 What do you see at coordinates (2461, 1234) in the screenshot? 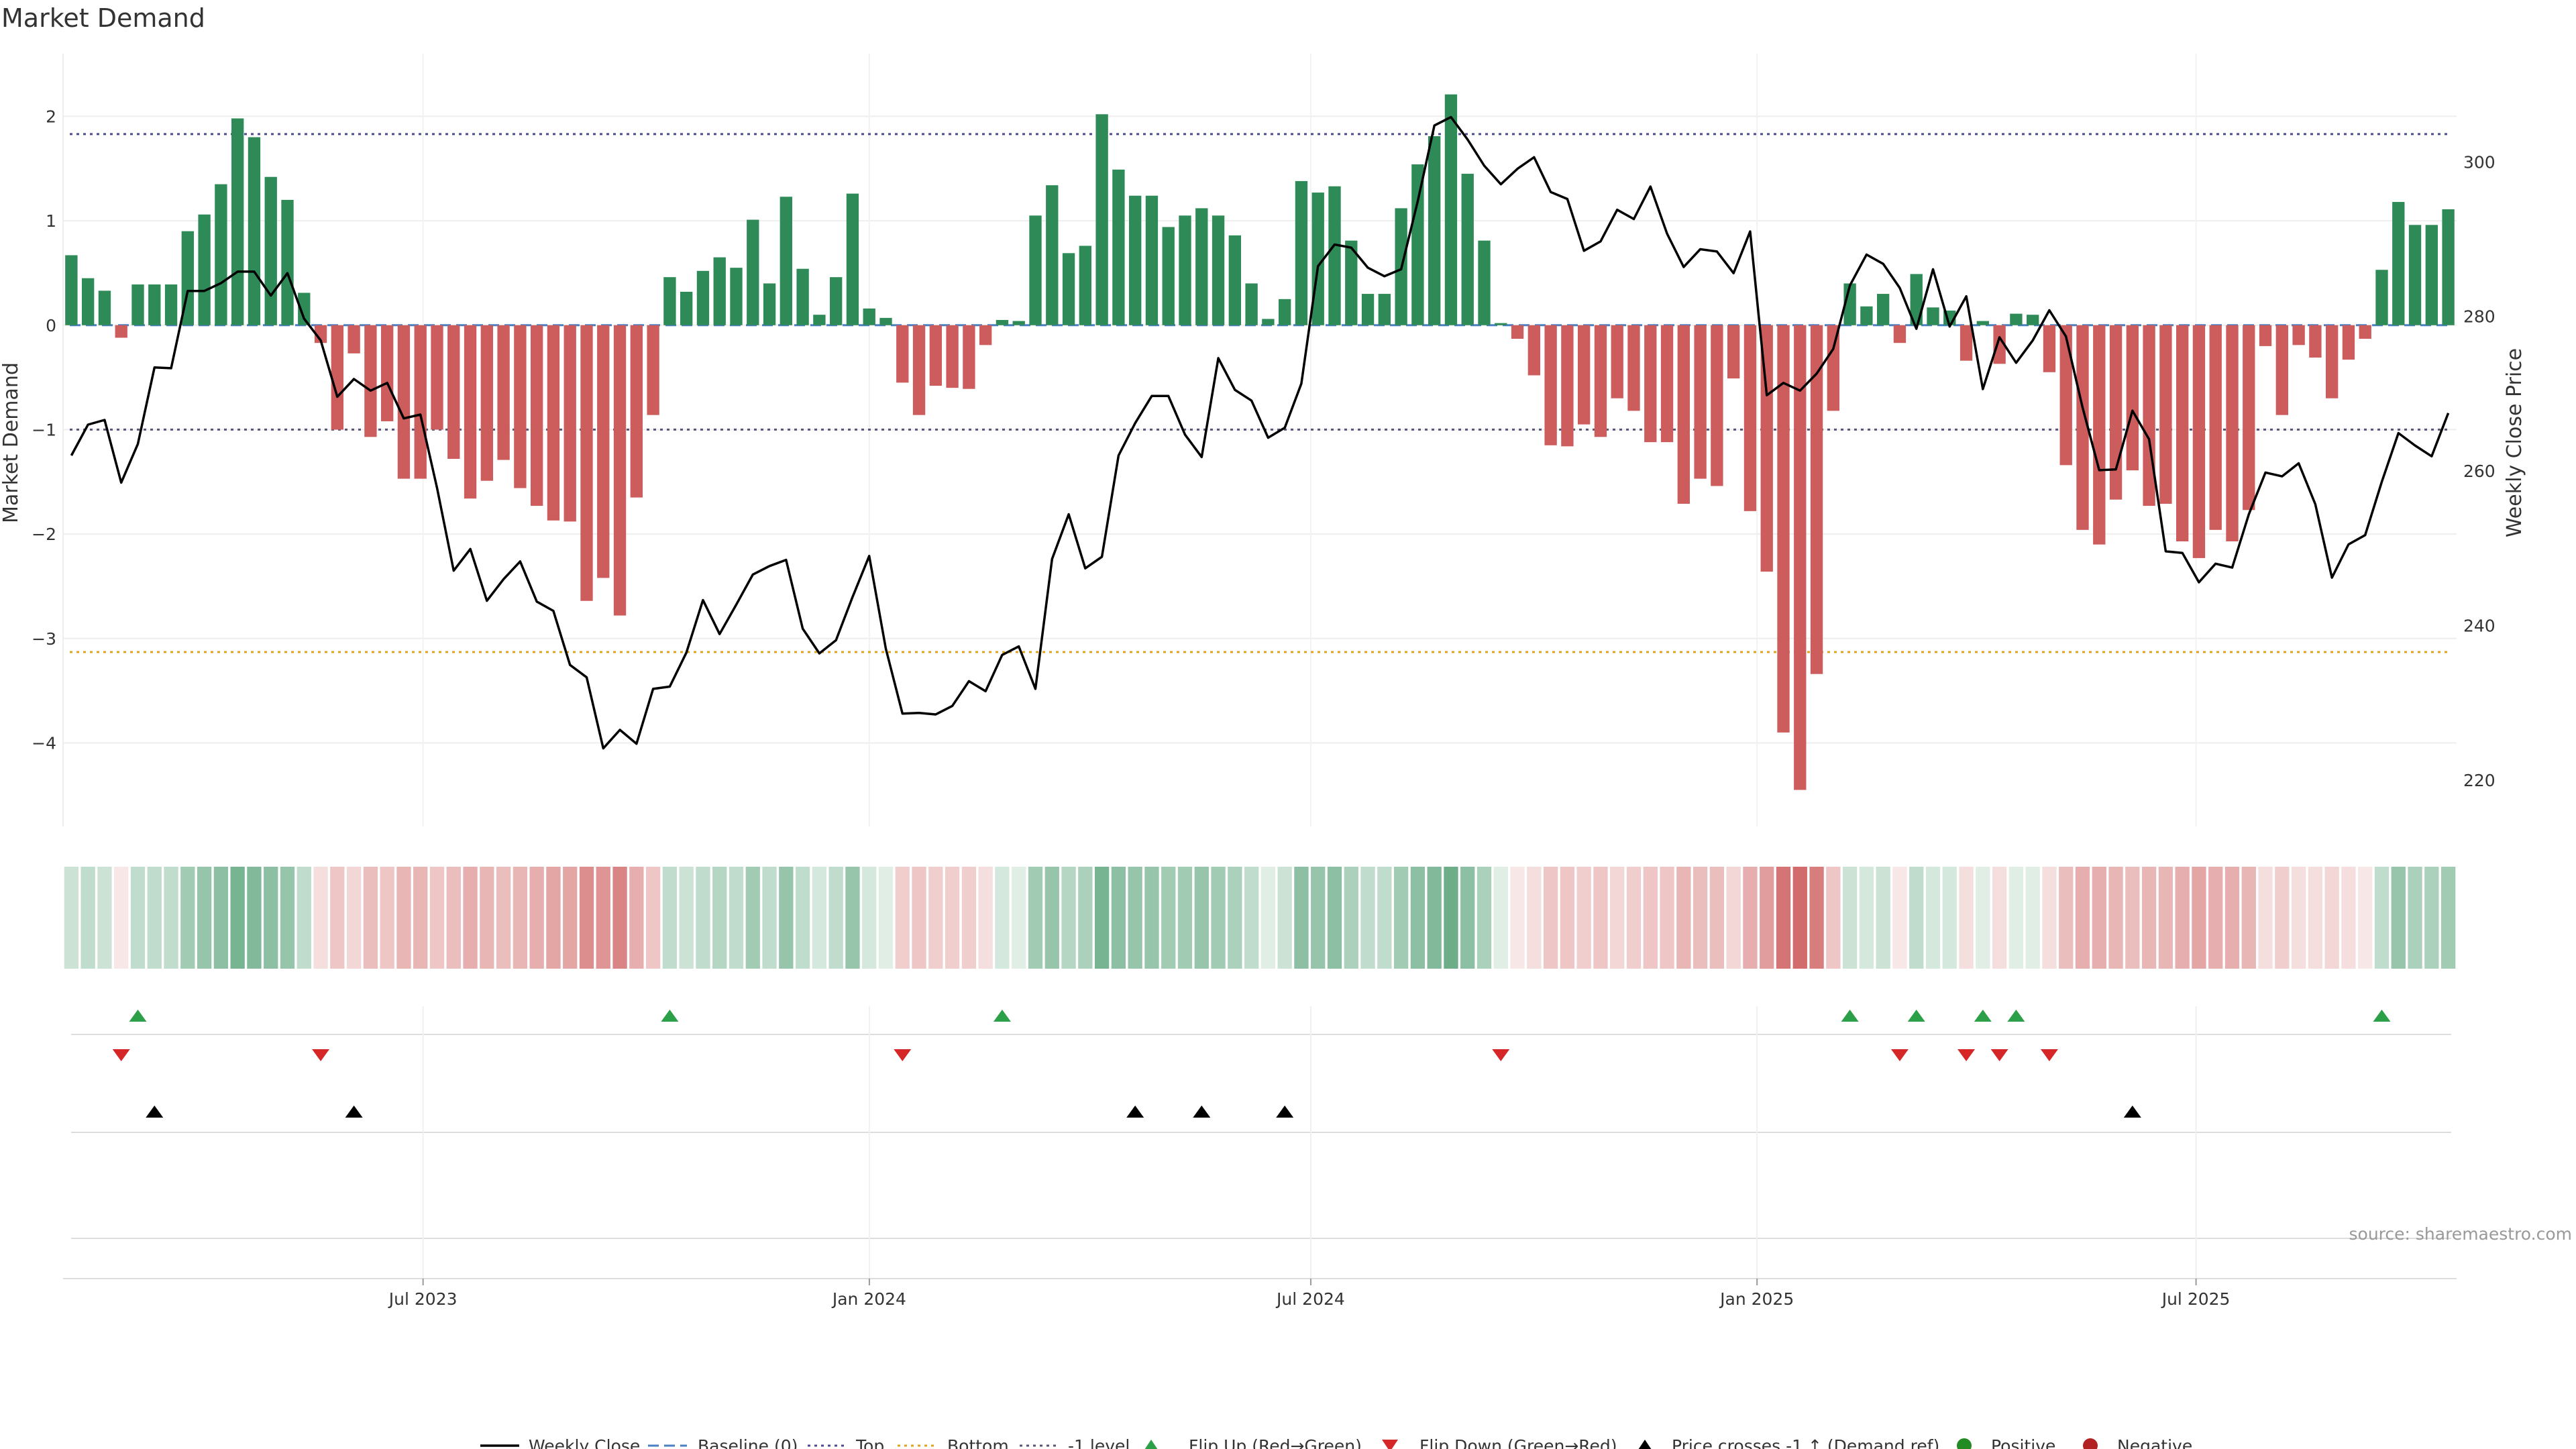
I see `source-label: source: sharemaestro.com` at bounding box center [2461, 1234].